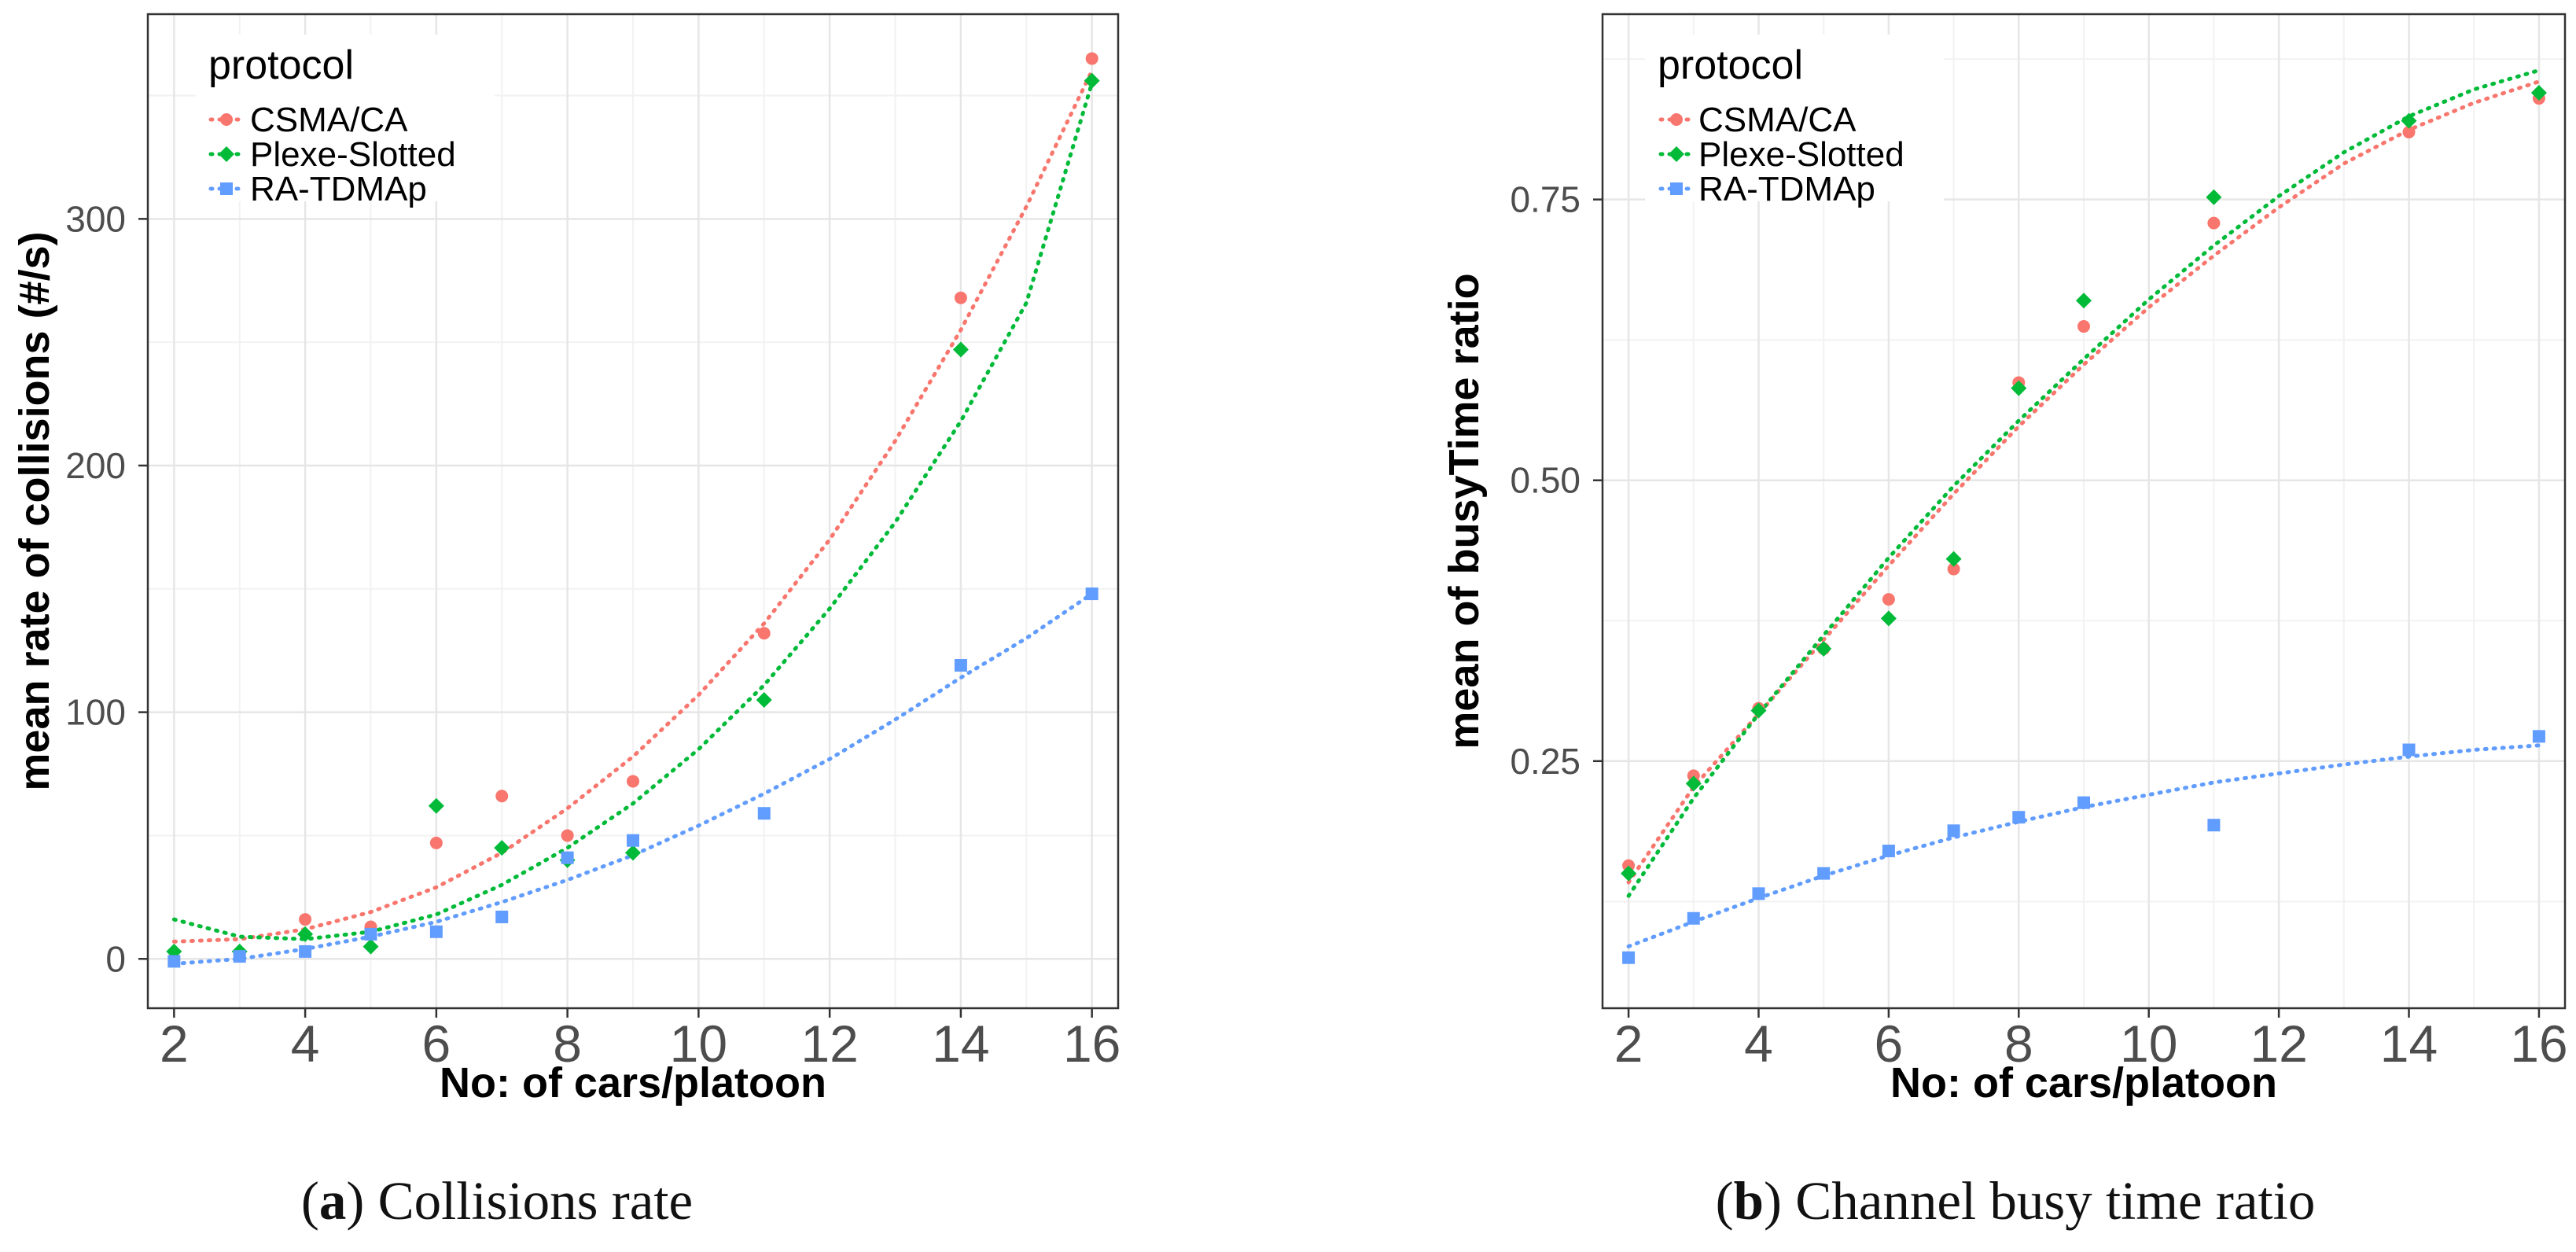 The height and width of the screenshot is (1252, 2576). What do you see at coordinates (333, 1201) in the screenshot?
I see `caption-a-label: a` at bounding box center [333, 1201].